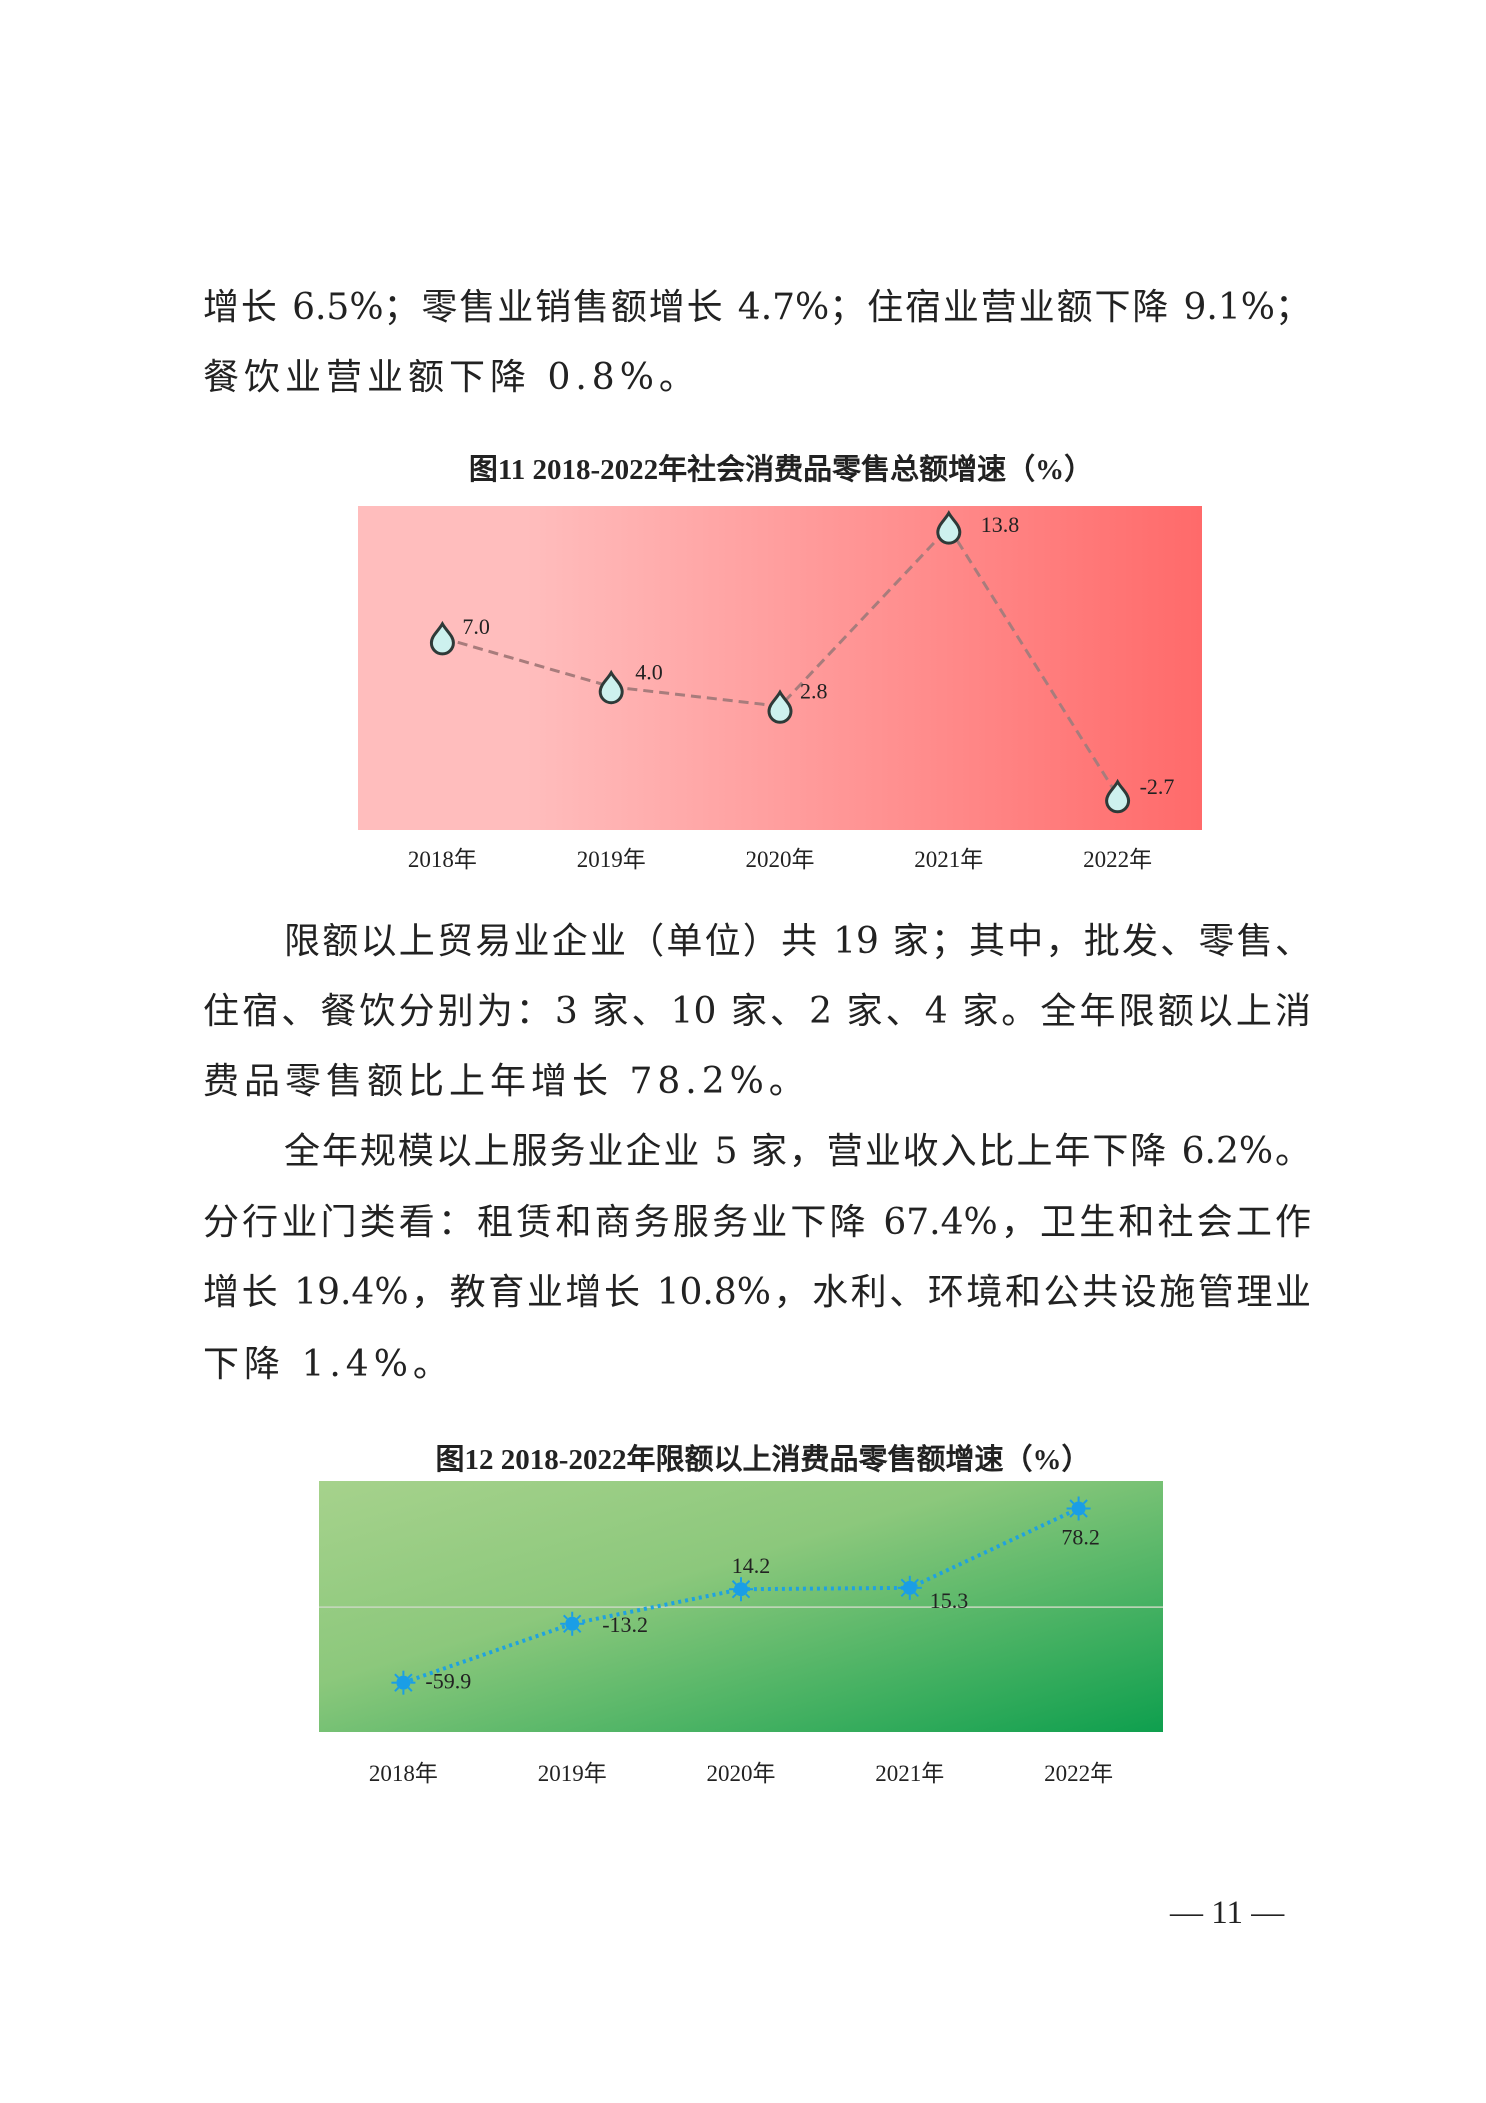 This screenshot has height=2103, width=1486. I want to click on paragraph-line: 住宿、餐饮分别为：3 家、10 家、2 家、4 家。全年限额以上消, so click(757, 1011).